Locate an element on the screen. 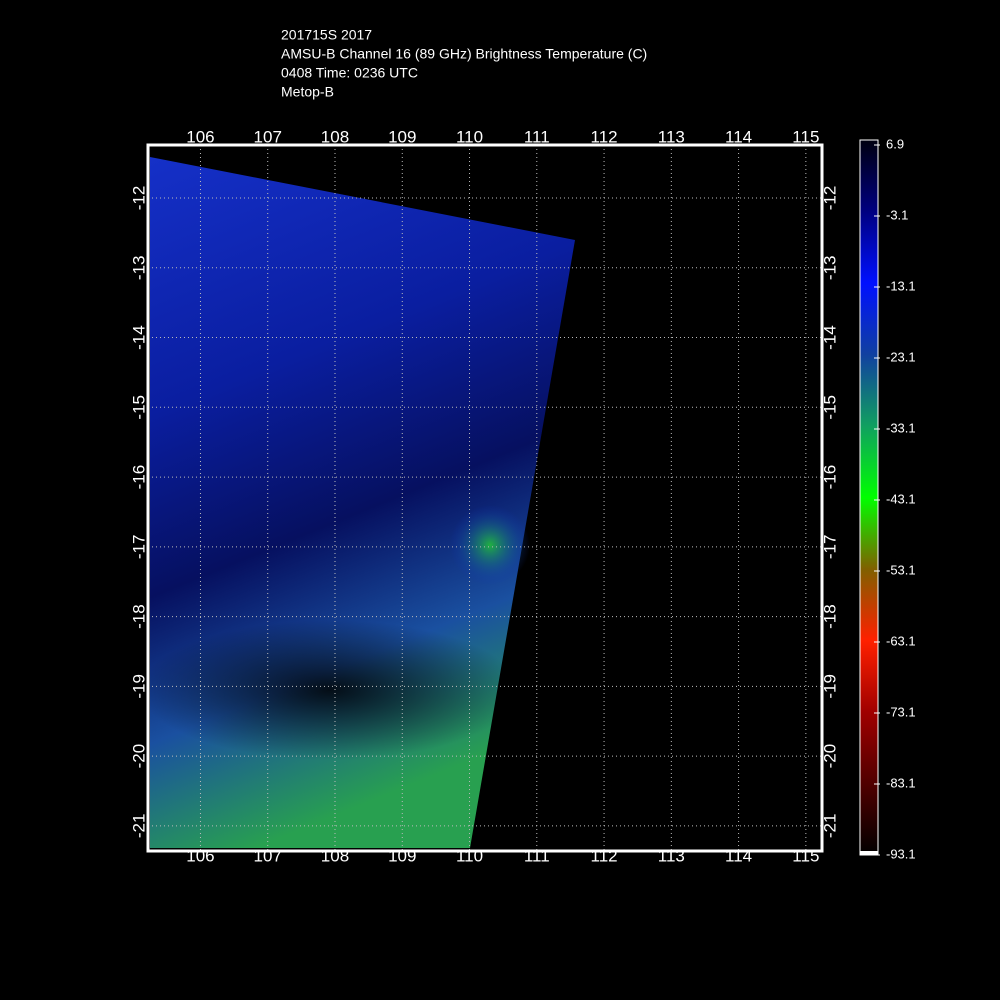  colorbar-tick-label: -63.1 is located at coordinates (901, 640).